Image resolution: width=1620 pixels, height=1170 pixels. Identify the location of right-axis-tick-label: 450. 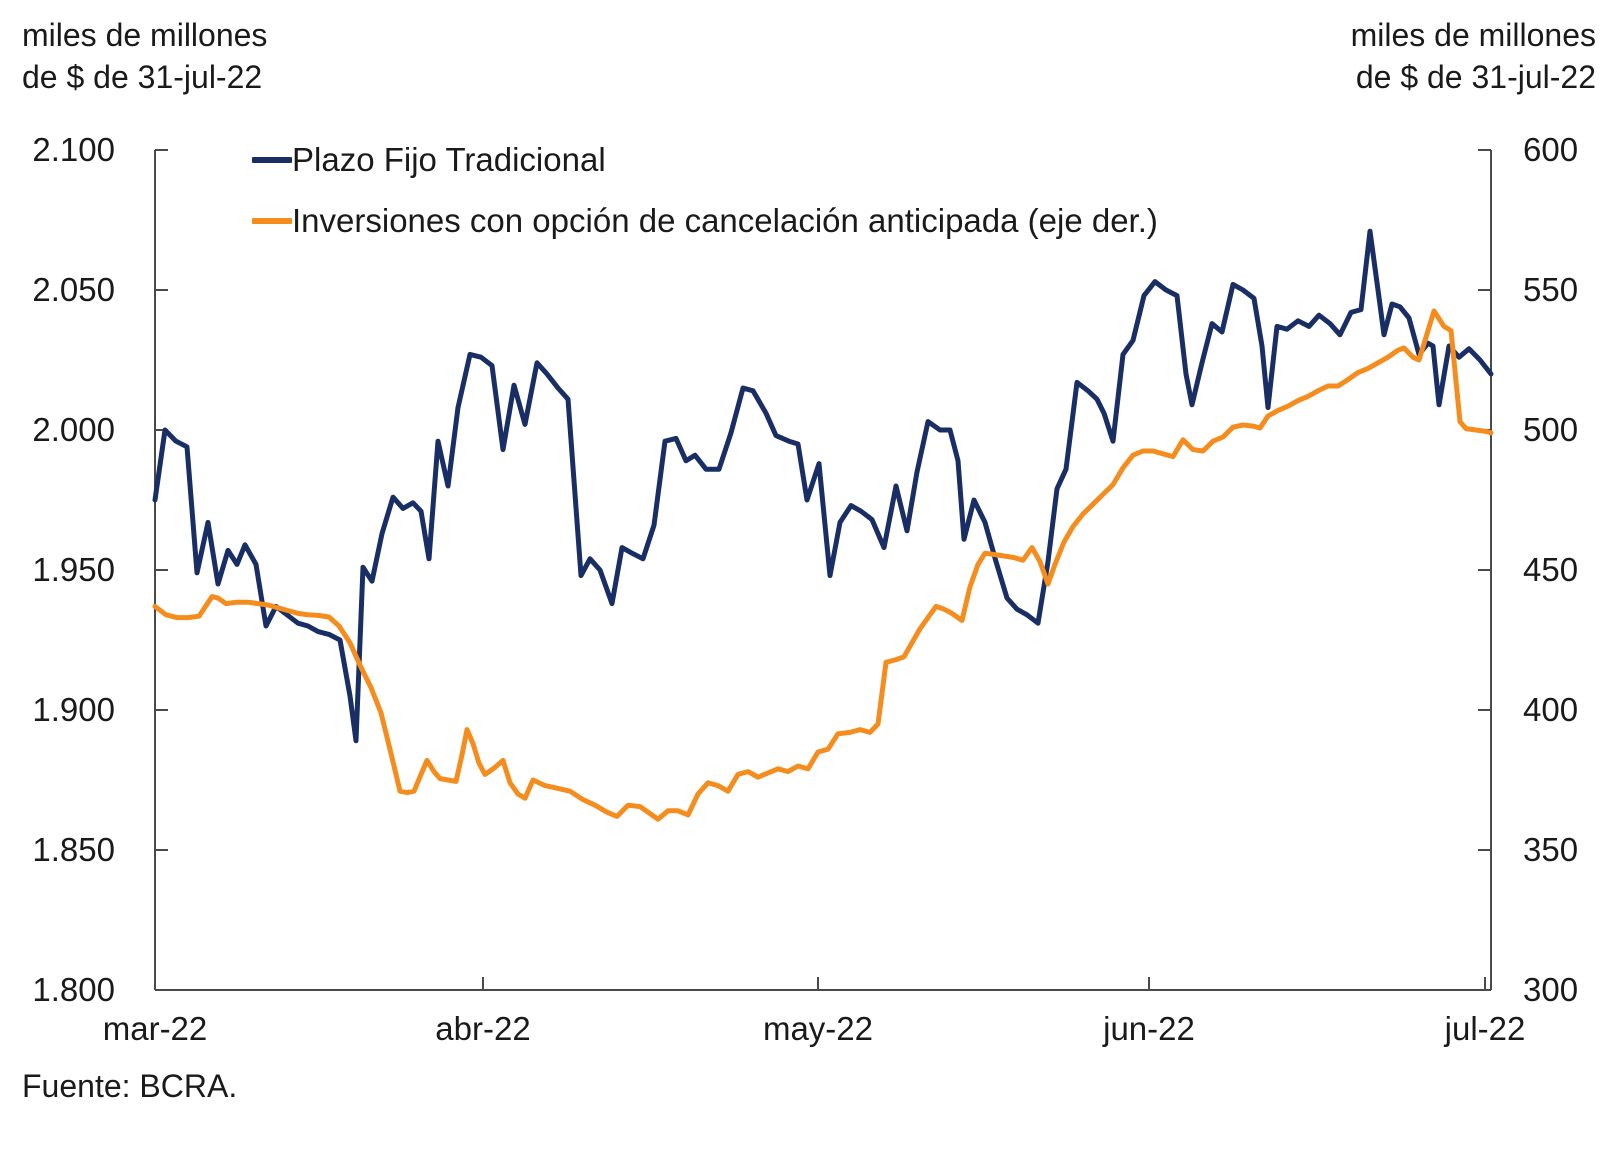
(1550, 569).